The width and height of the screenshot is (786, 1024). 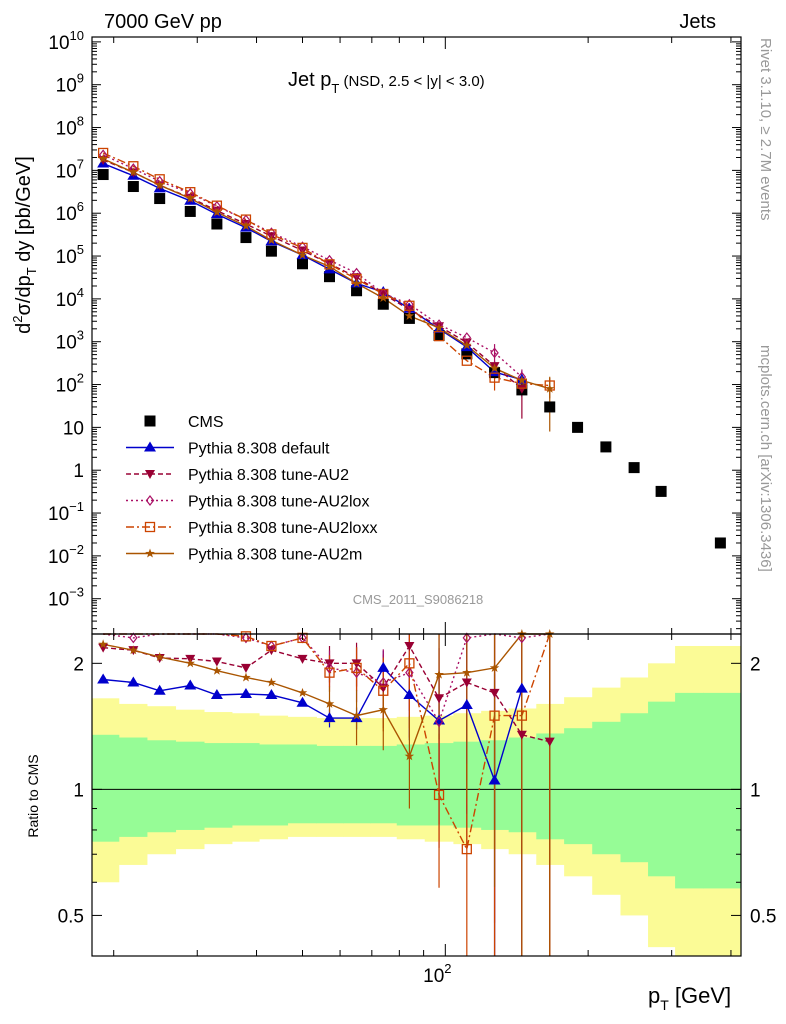 I want to click on legend-marker-pythia-8-308-tune-au2, so click(x=150, y=474).